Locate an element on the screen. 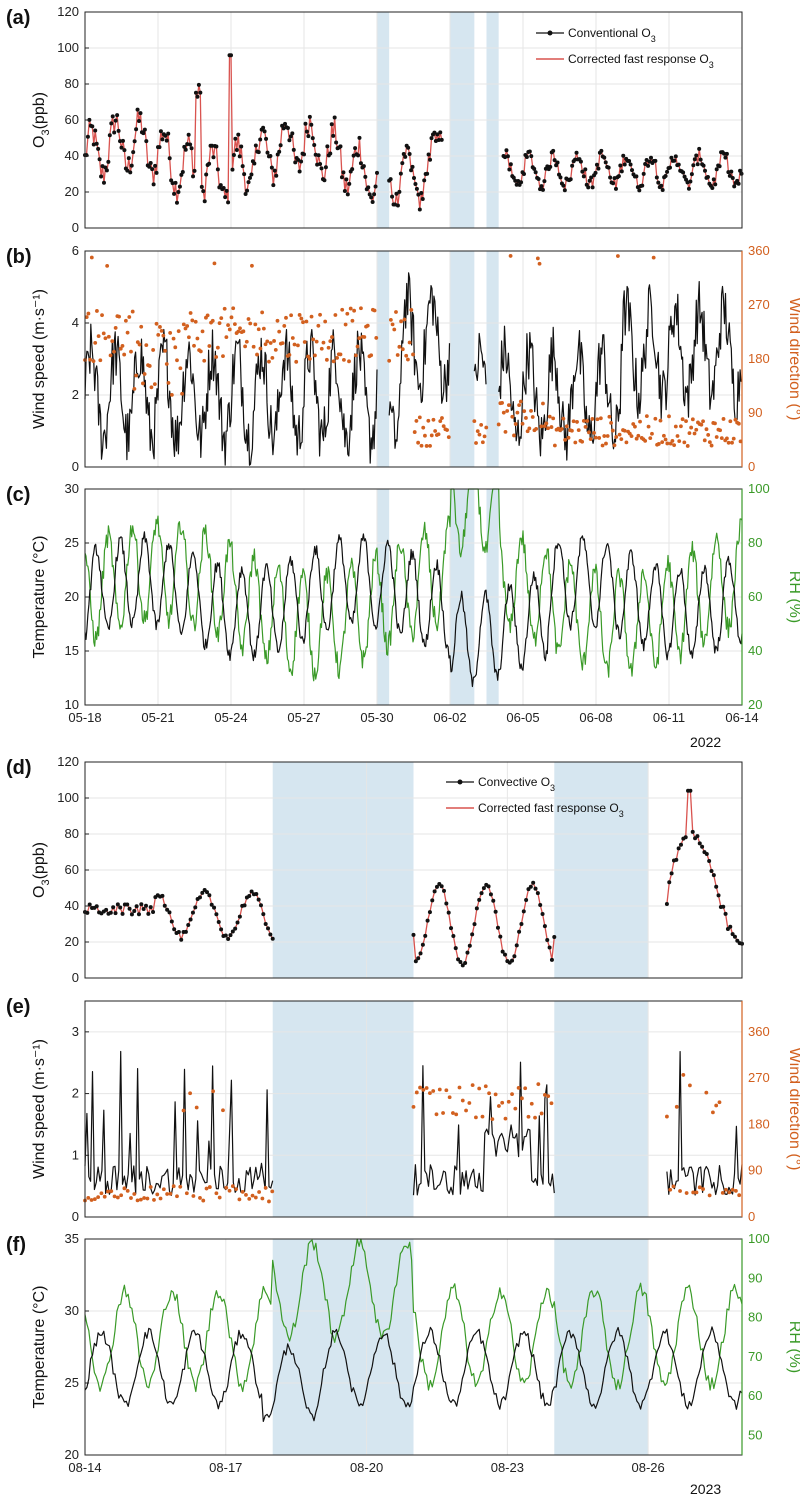 Image resolution: width=800 pixels, height=1502 pixels. xtick-label-c: 06-11 is located at coordinates (669, 717).